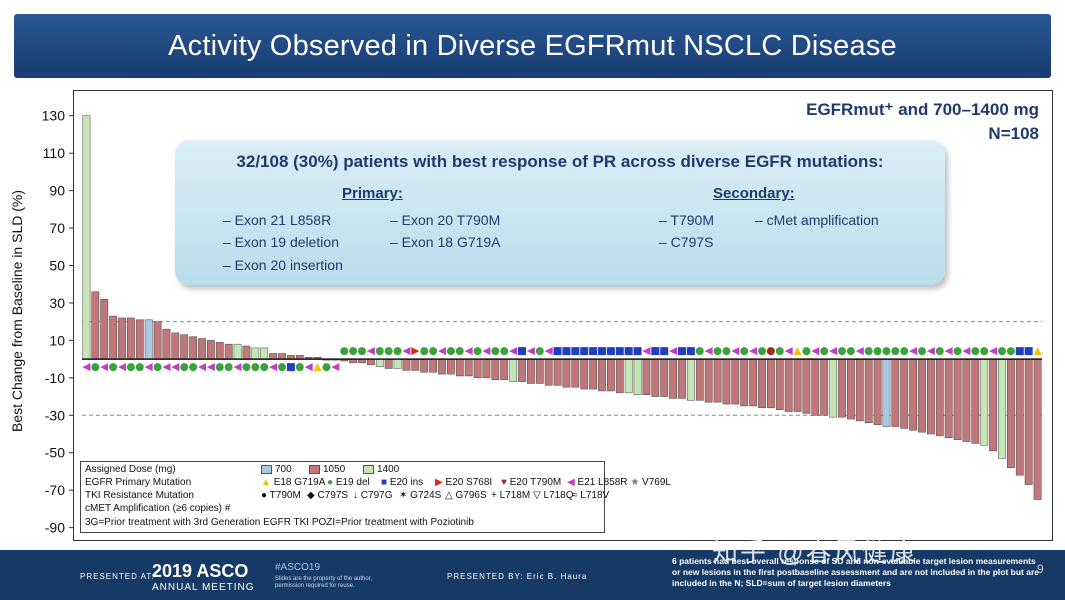 The width and height of the screenshot is (1065, 600). Describe the element at coordinates (817, 220) in the screenshot. I see `secondary-mutation-item: – cMet amplification` at that location.